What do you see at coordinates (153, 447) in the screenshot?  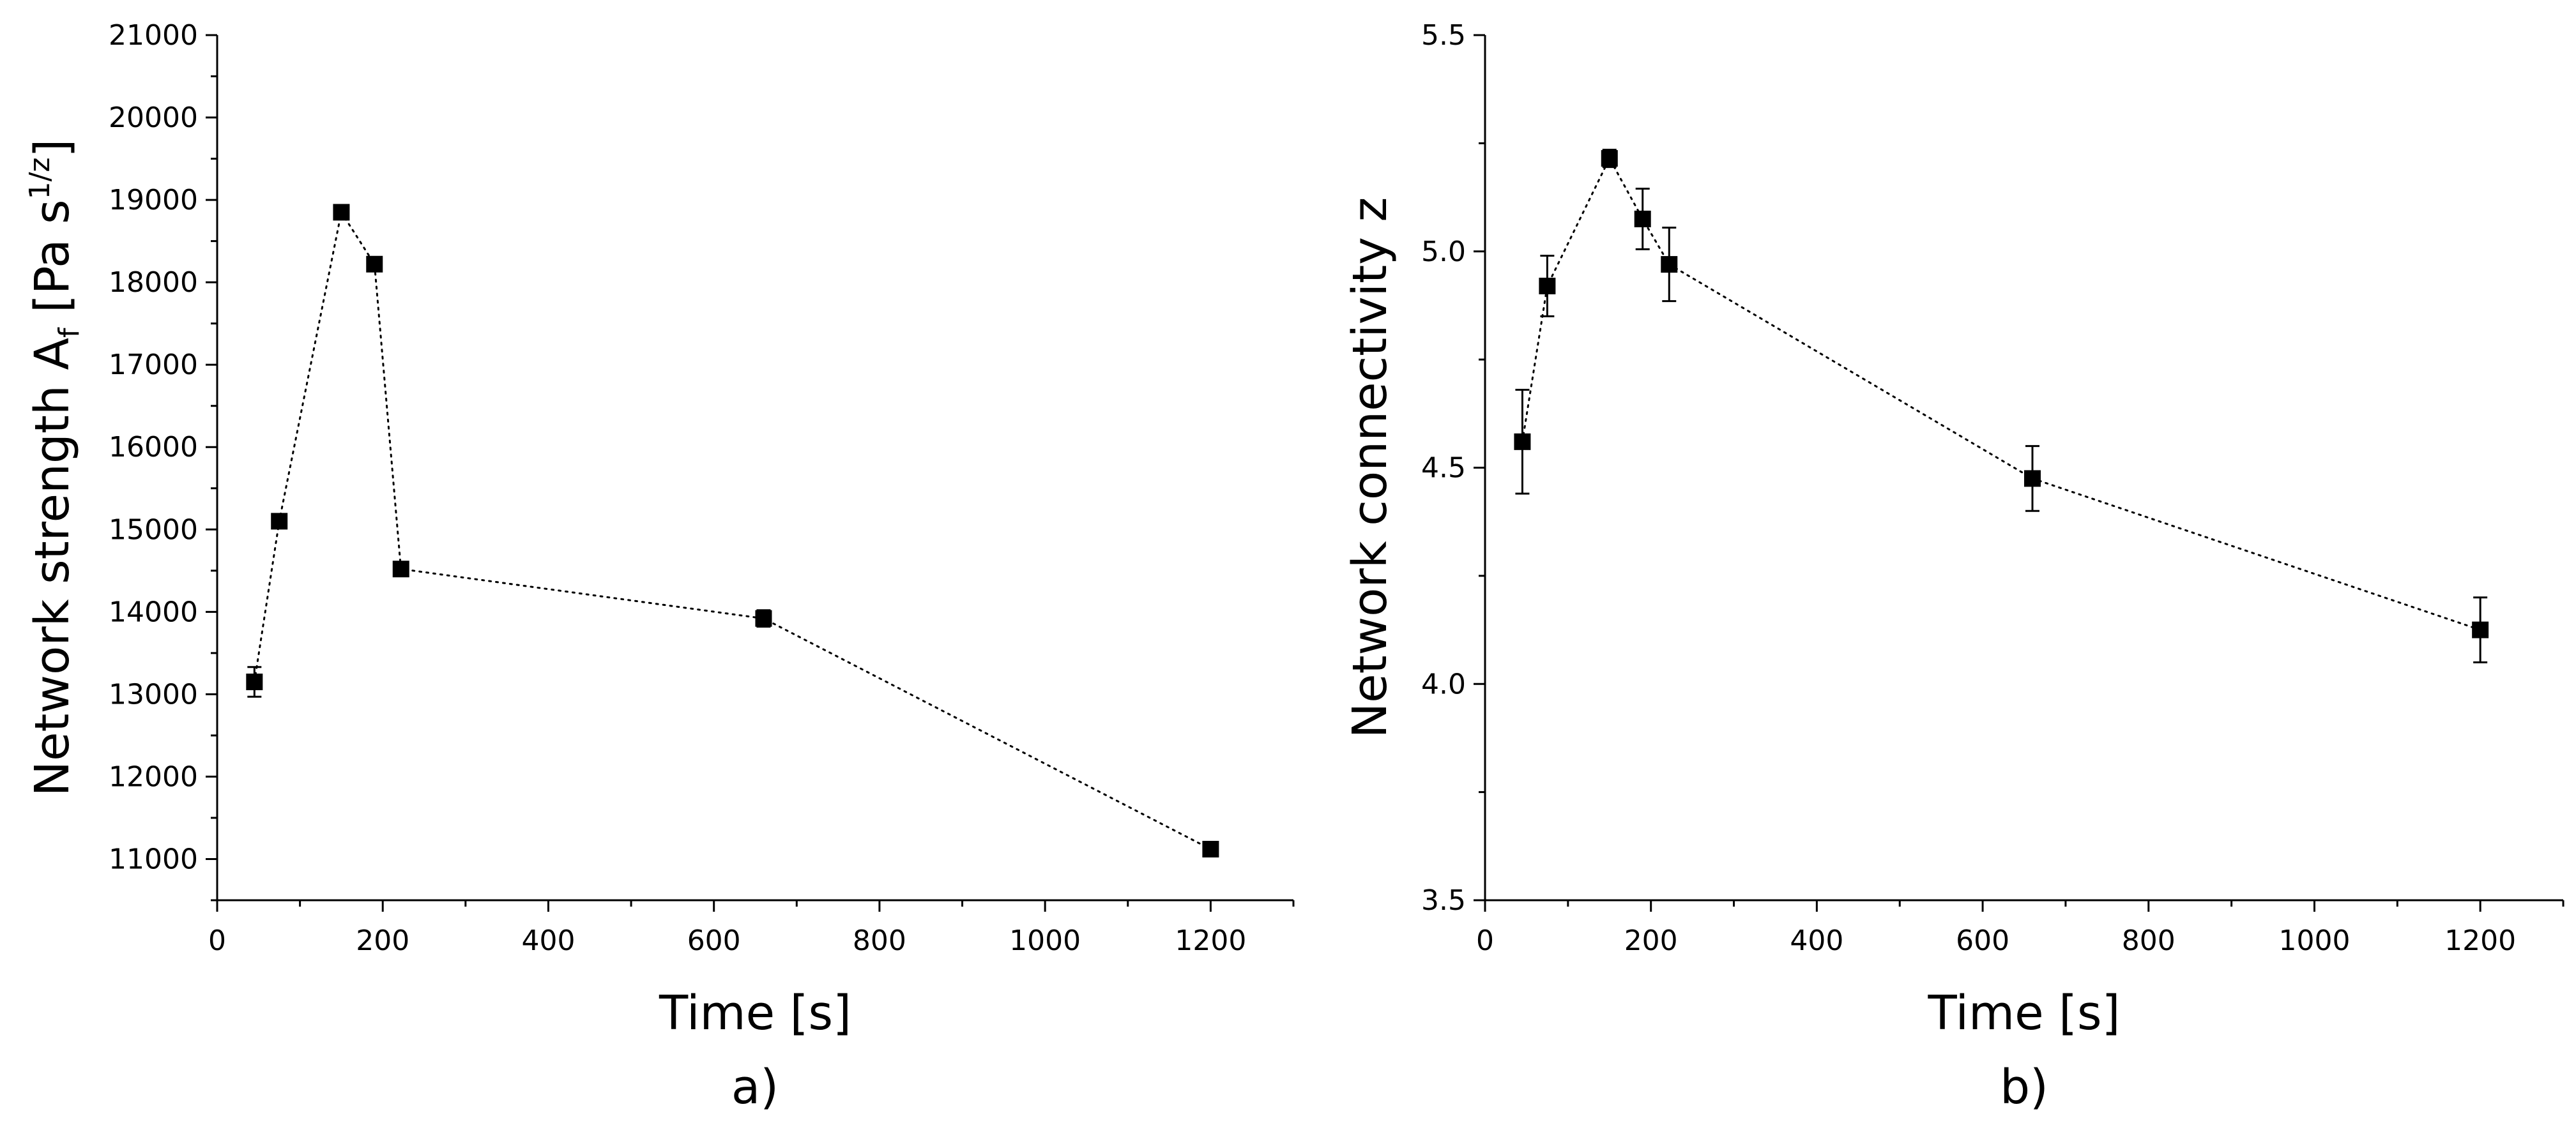 I see `y-tick-label: 16000` at bounding box center [153, 447].